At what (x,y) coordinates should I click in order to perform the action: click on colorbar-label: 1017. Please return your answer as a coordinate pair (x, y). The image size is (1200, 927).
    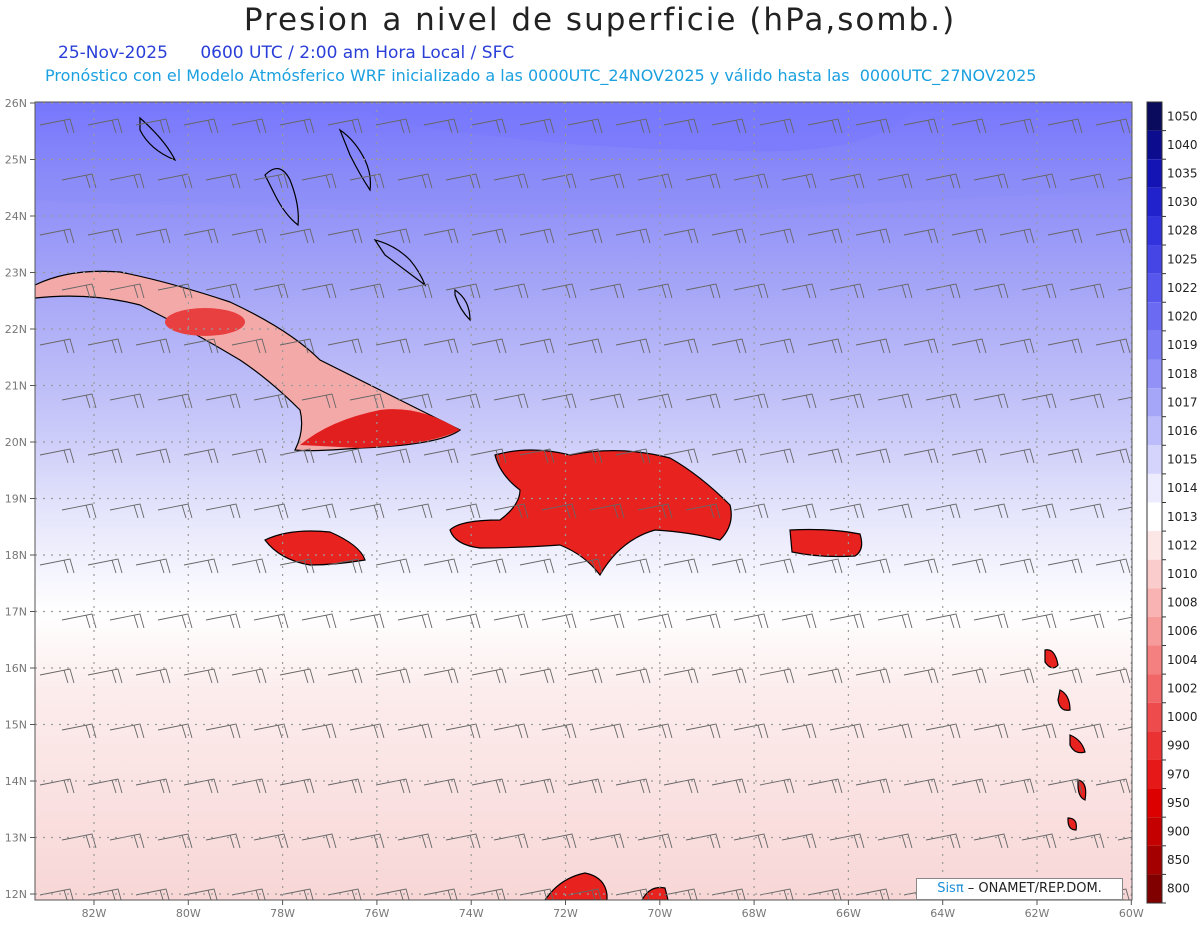
    Looking at the image, I should click on (1182, 402).